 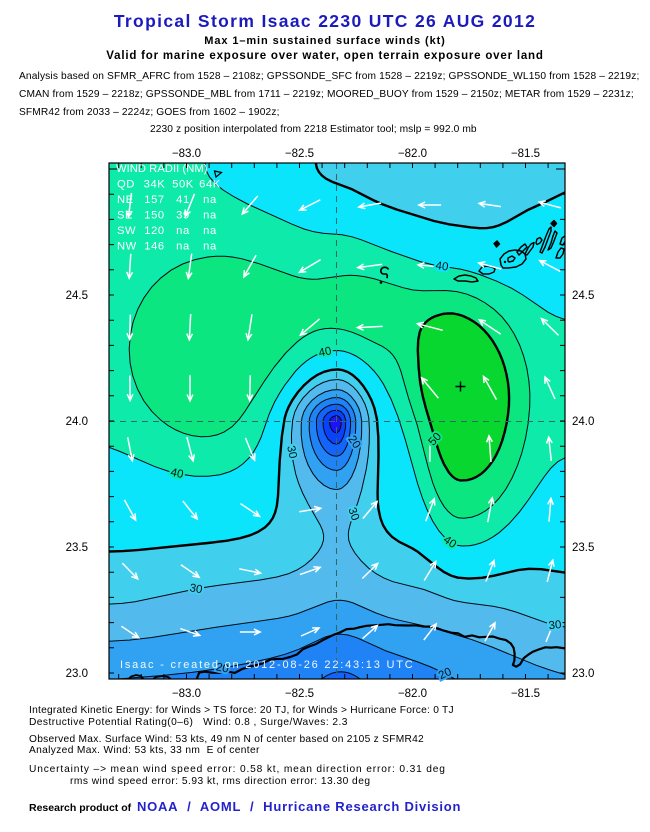 I want to click on svg-text: 39, so click(x=183, y=216).